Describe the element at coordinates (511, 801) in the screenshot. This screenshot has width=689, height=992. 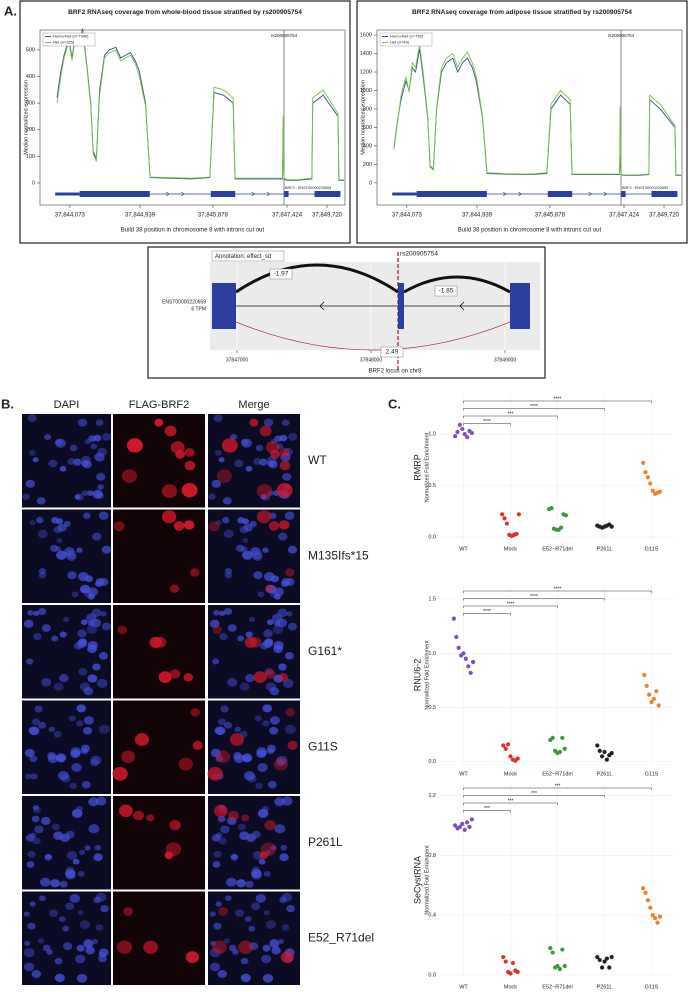
I see `significance-label: ***` at that location.